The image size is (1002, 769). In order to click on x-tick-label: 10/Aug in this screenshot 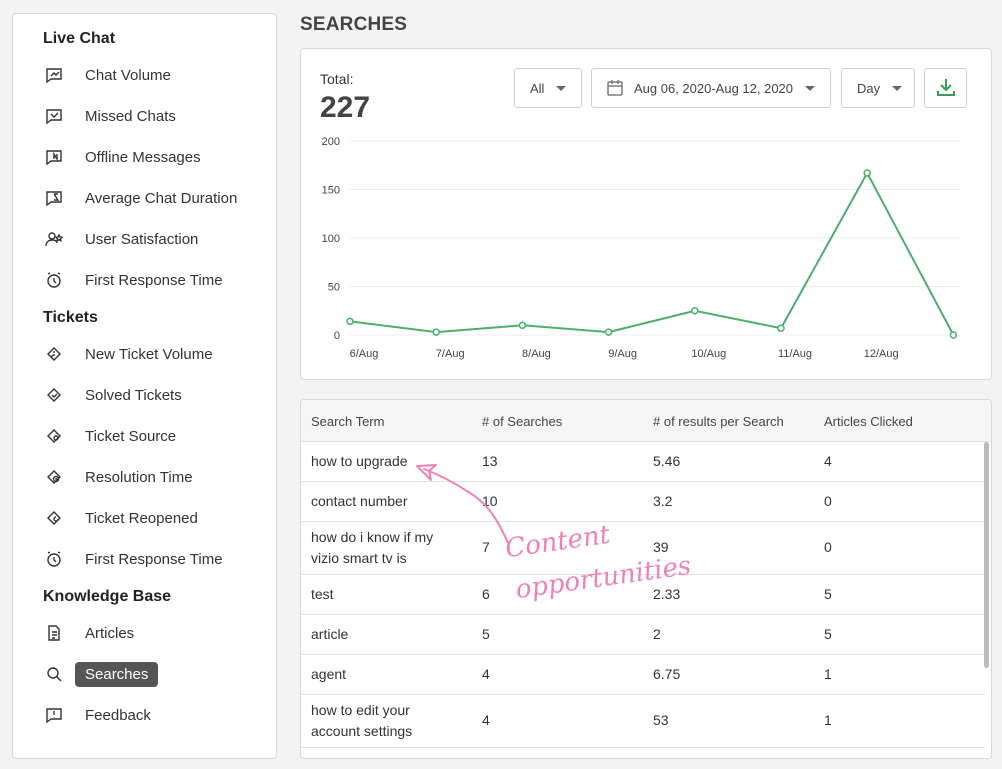, I will do `click(708, 354)`.